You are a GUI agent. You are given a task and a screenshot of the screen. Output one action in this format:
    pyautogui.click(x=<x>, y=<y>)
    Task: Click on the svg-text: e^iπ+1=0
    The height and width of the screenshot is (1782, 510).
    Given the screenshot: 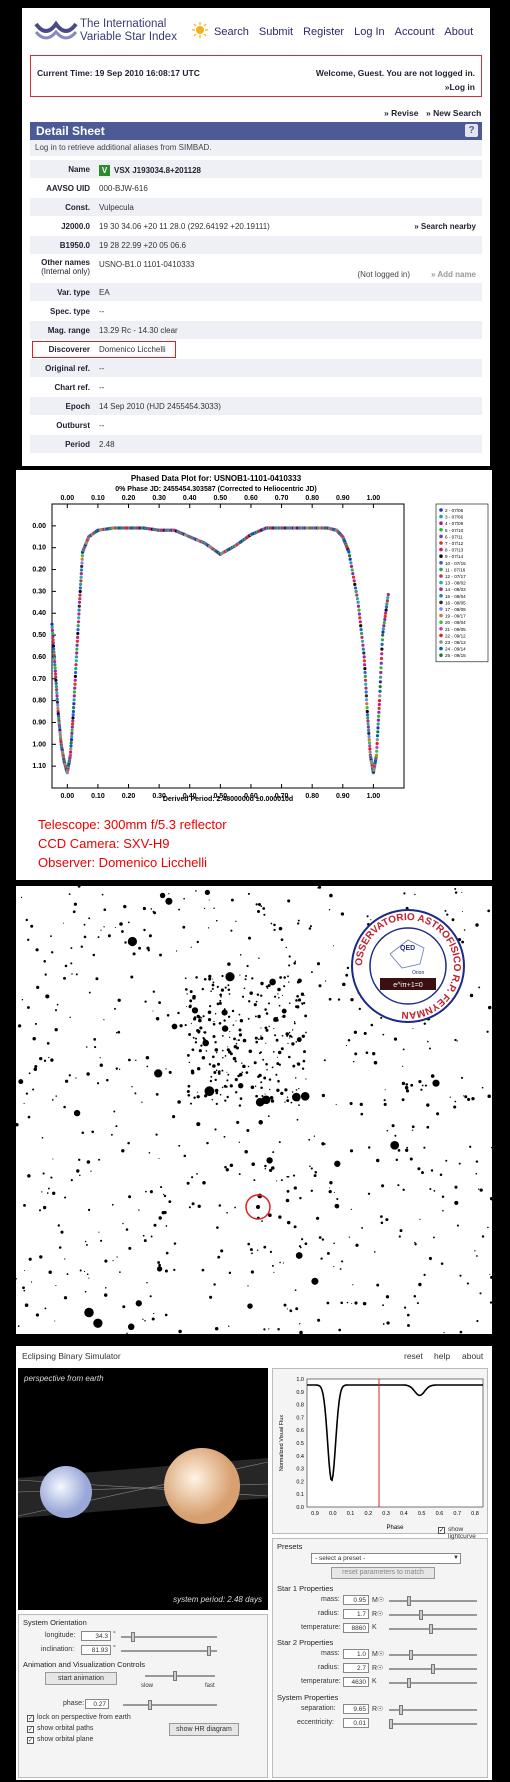 What is the action you would take?
    pyautogui.click(x=408, y=985)
    